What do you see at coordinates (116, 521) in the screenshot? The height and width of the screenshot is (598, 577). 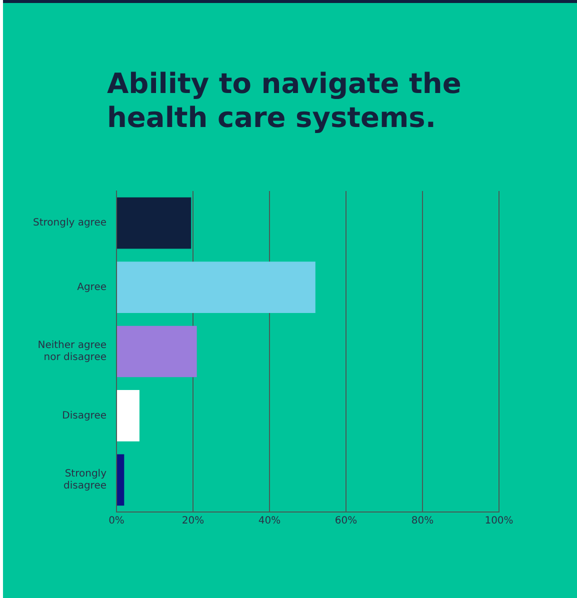 I see `x-tick-label: 0%` at bounding box center [116, 521].